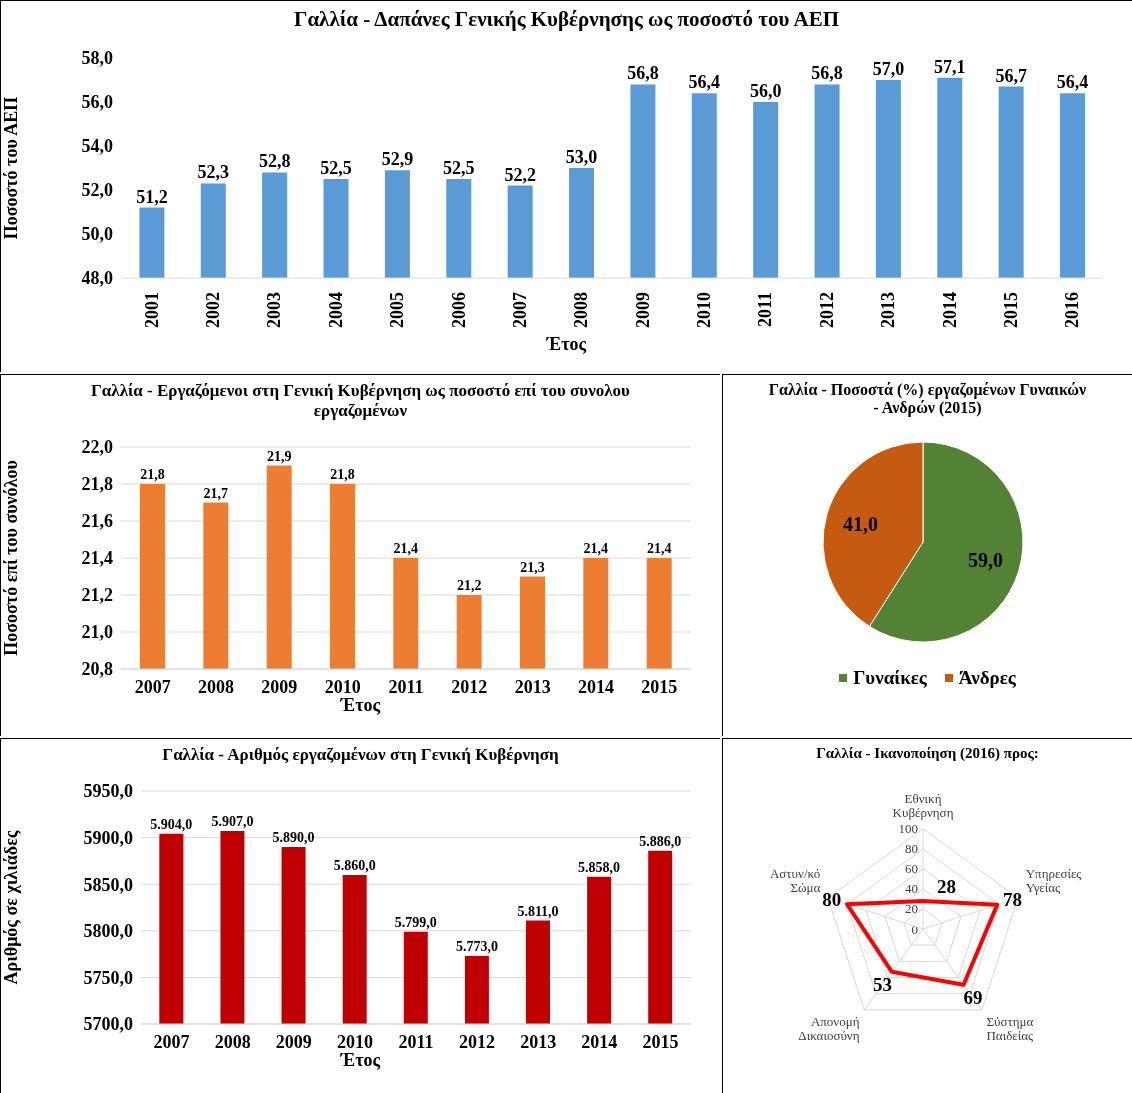 The height and width of the screenshot is (1093, 1132). What do you see at coordinates (1012, 900) in the screenshot?
I see `data-label: 78` at bounding box center [1012, 900].